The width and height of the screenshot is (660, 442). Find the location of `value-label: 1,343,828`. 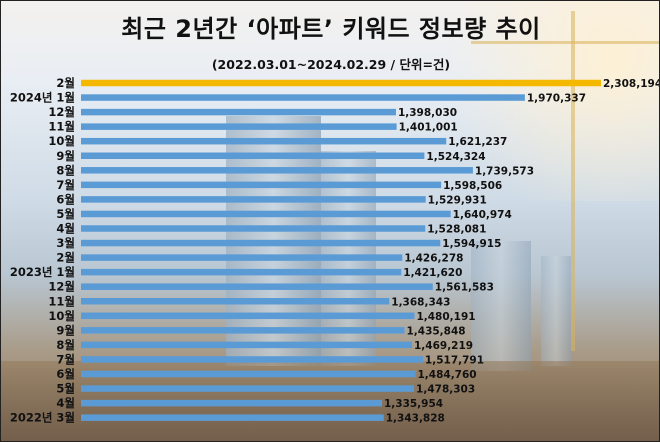

value-label: 1,343,828 is located at coordinates (415, 419).